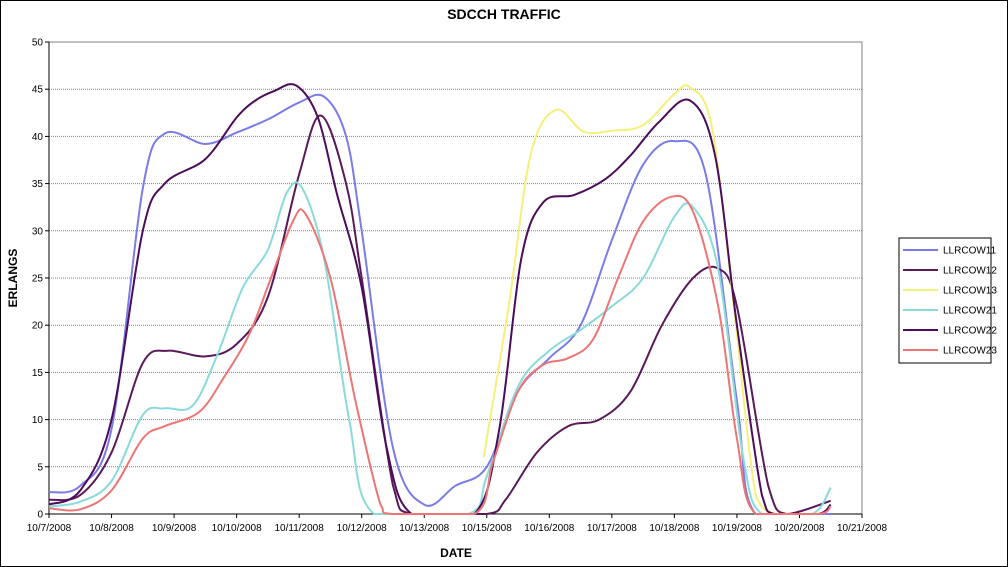 This screenshot has width=1008, height=567. Describe the element at coordinates (549, 528) in the screenshot. I see `x-tick-label: 10/16/2008` at that location.